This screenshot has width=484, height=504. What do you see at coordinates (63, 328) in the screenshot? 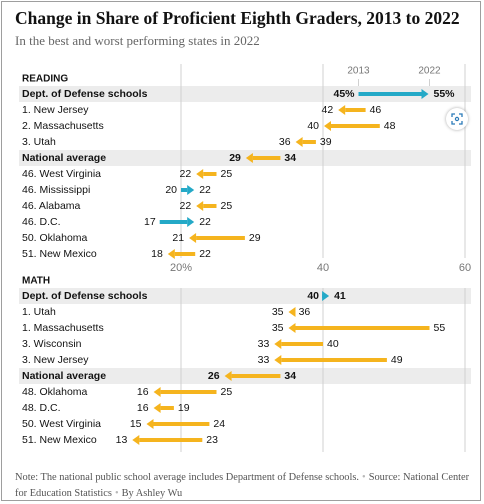
I see `row-label: 1. Massachusetts` at bounding box center [63, 328].